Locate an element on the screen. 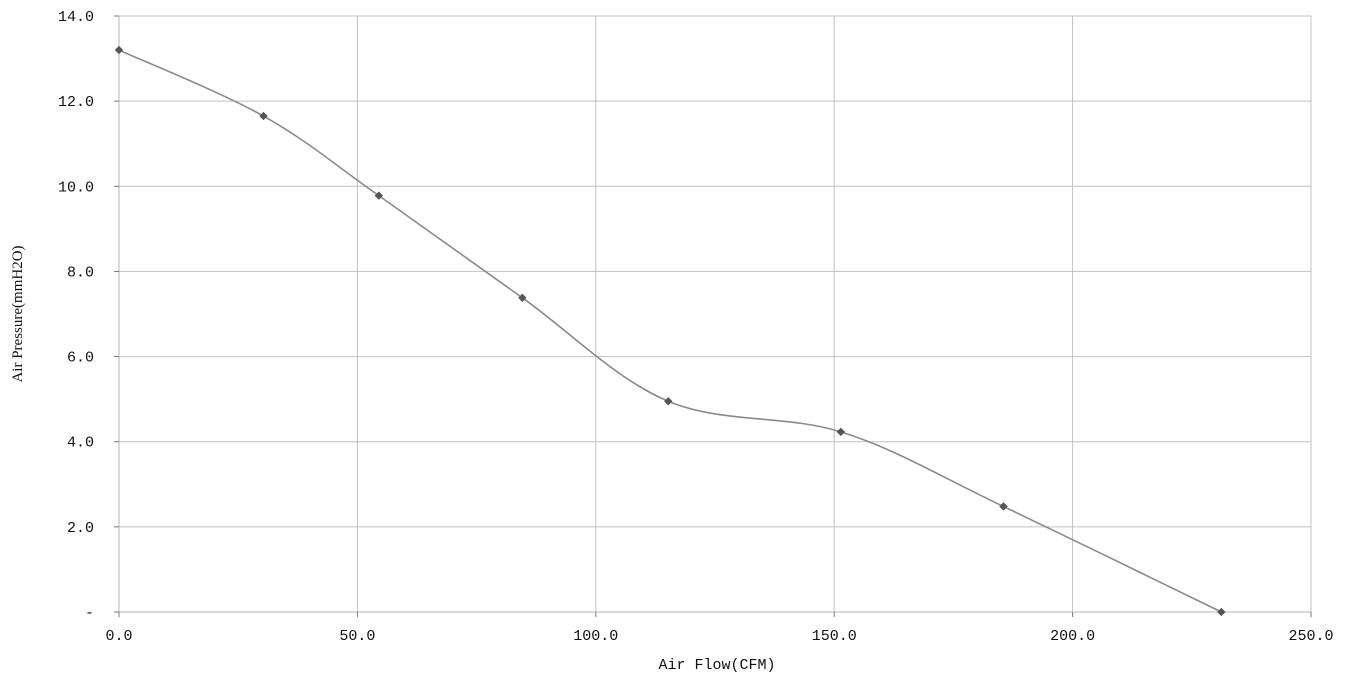 The height and width of the screenshot is (677, 1349). y-tick-label: 4.0 is located at coordinates (80, 443).